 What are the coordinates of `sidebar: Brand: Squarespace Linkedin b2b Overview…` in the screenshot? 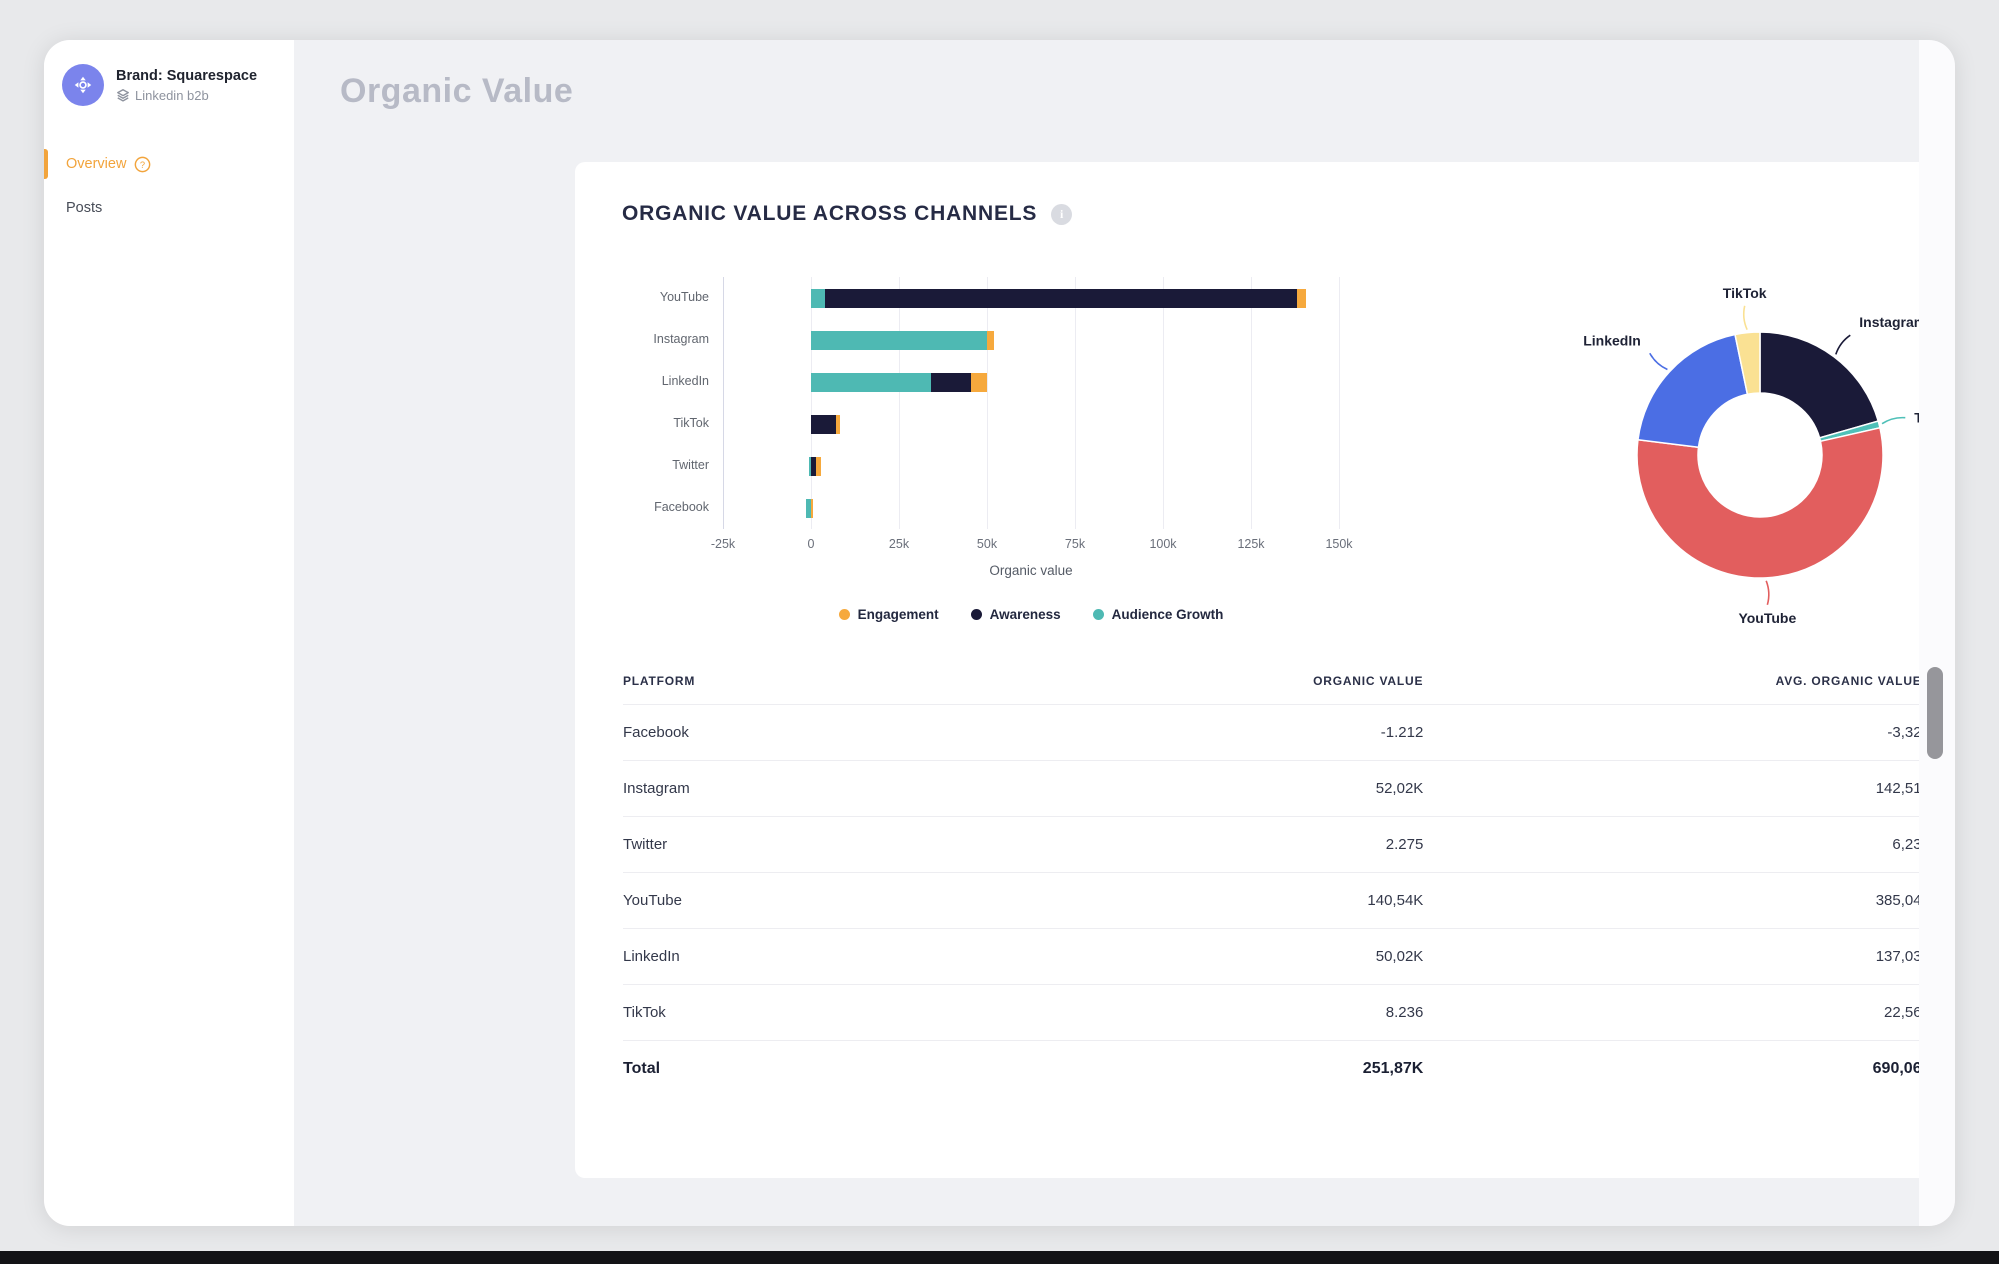 It's located at (169, 633).